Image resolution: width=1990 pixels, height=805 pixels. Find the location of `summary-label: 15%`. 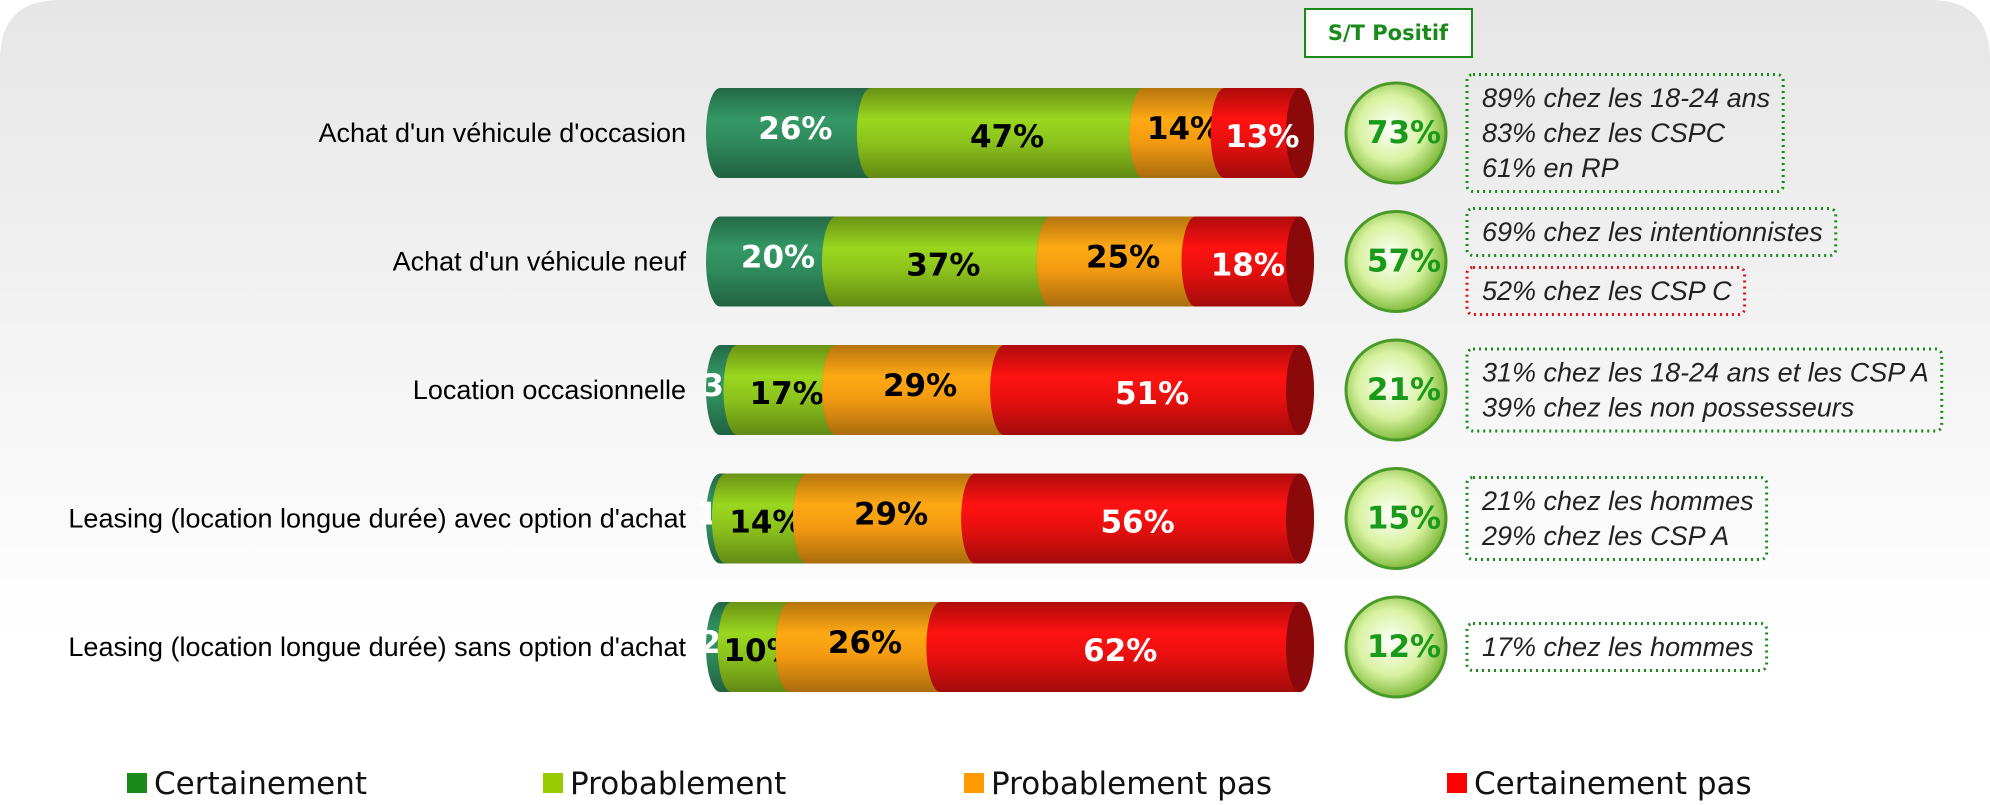

summary-label: 15% is located at coordinates (1404, 519).